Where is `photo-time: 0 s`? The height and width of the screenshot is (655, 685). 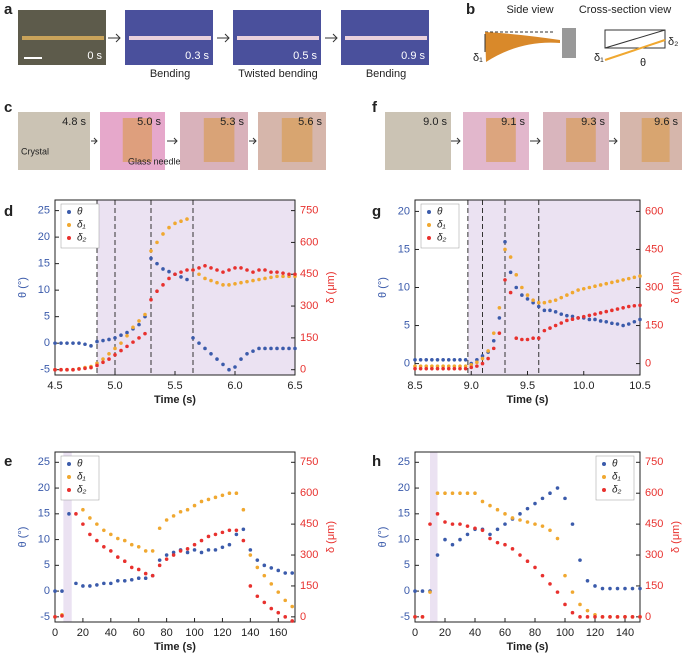 photo-time: 0 s is located at coordinates (94, 56).